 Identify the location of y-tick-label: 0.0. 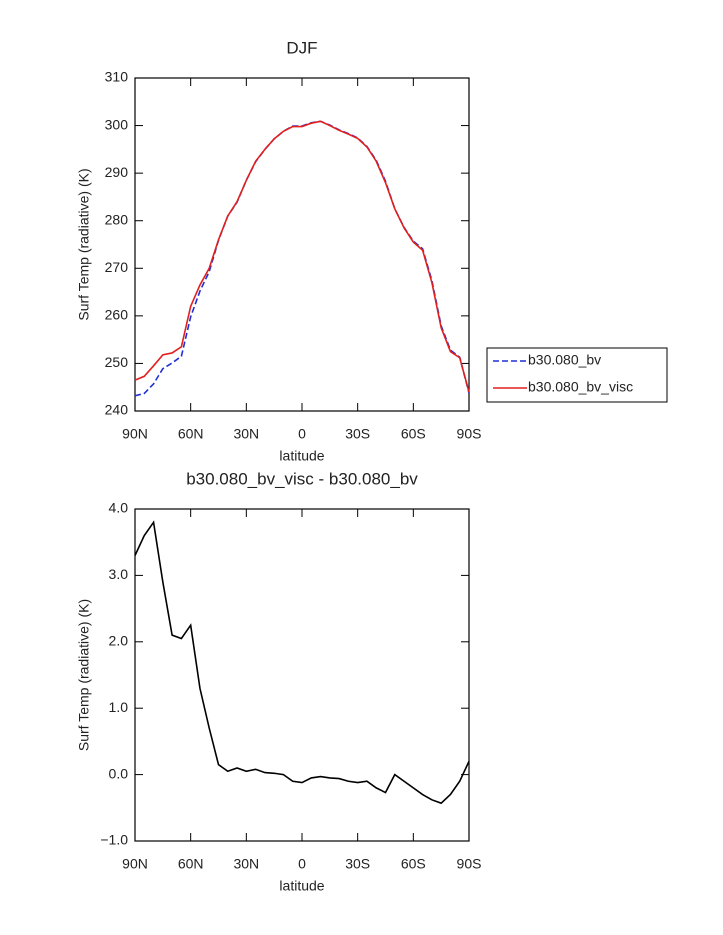
(119, 773).